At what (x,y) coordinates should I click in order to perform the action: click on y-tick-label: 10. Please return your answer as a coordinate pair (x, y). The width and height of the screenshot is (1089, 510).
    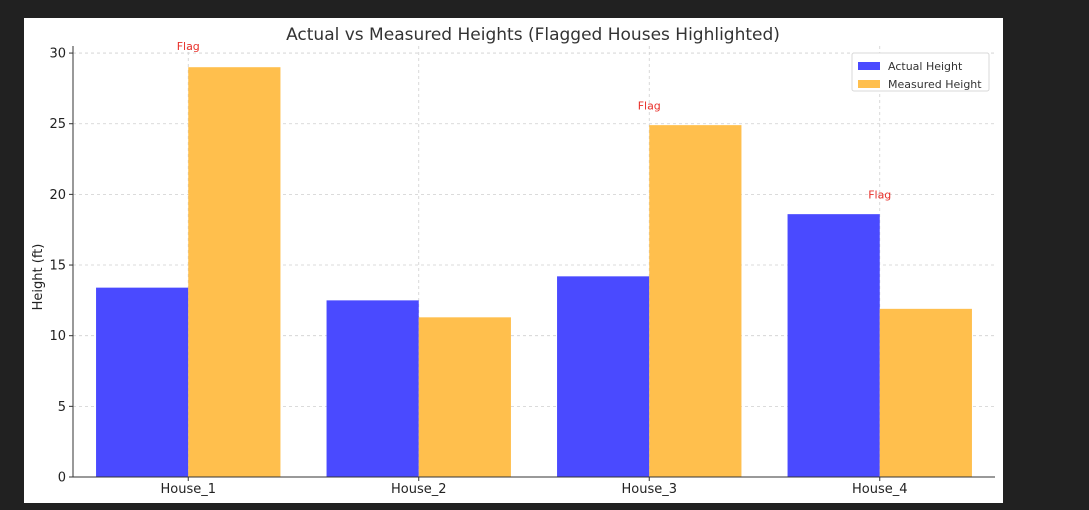
    Looking at the image, I should click on (57, 336).